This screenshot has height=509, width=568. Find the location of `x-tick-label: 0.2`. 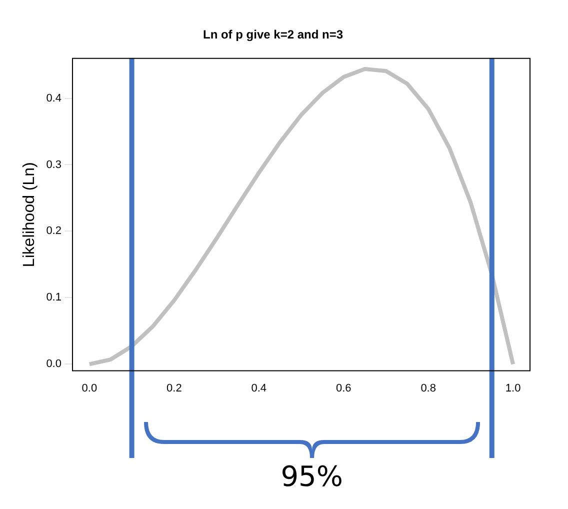

x-tick-label: 0.2 is located at coordinates (174, 388).